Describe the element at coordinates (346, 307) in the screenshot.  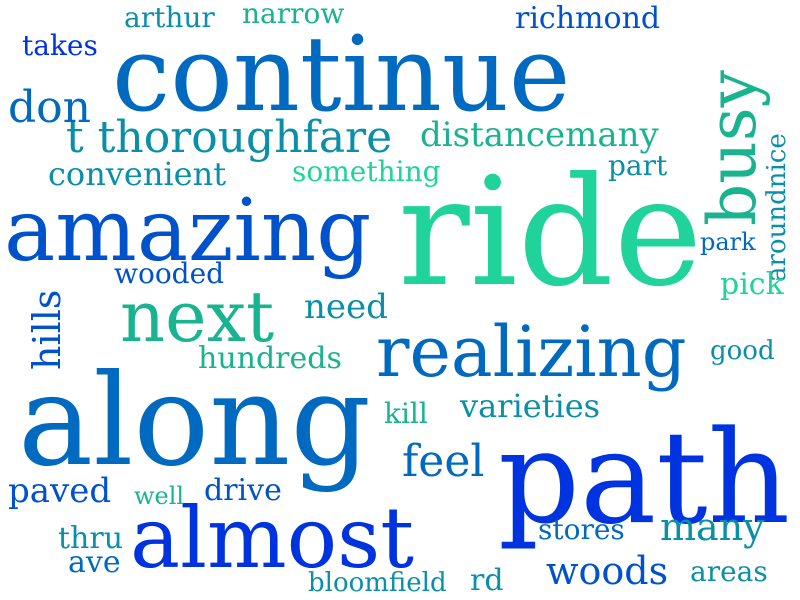
I see `word-need: need` at that location.